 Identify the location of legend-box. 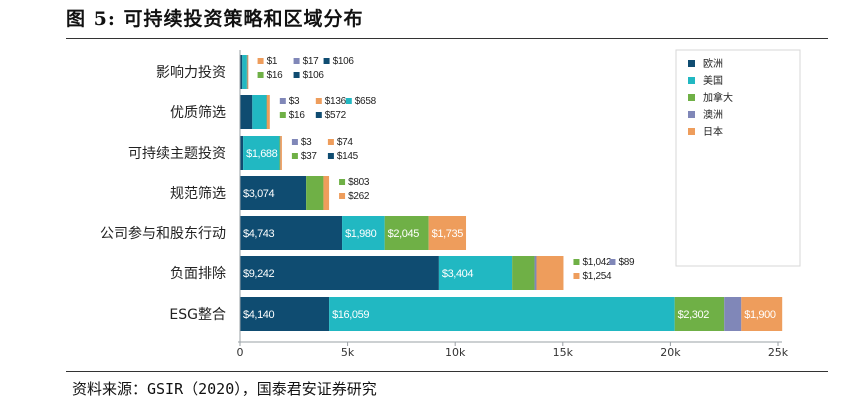
(738, 158).